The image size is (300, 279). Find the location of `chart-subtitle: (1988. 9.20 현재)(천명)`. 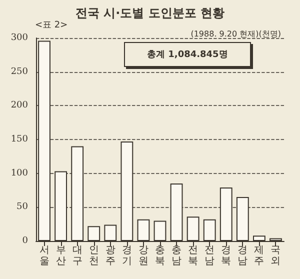

chart-subtitle: (1988. 9.20 현재)(천명) is located at coordinates (236, 34).